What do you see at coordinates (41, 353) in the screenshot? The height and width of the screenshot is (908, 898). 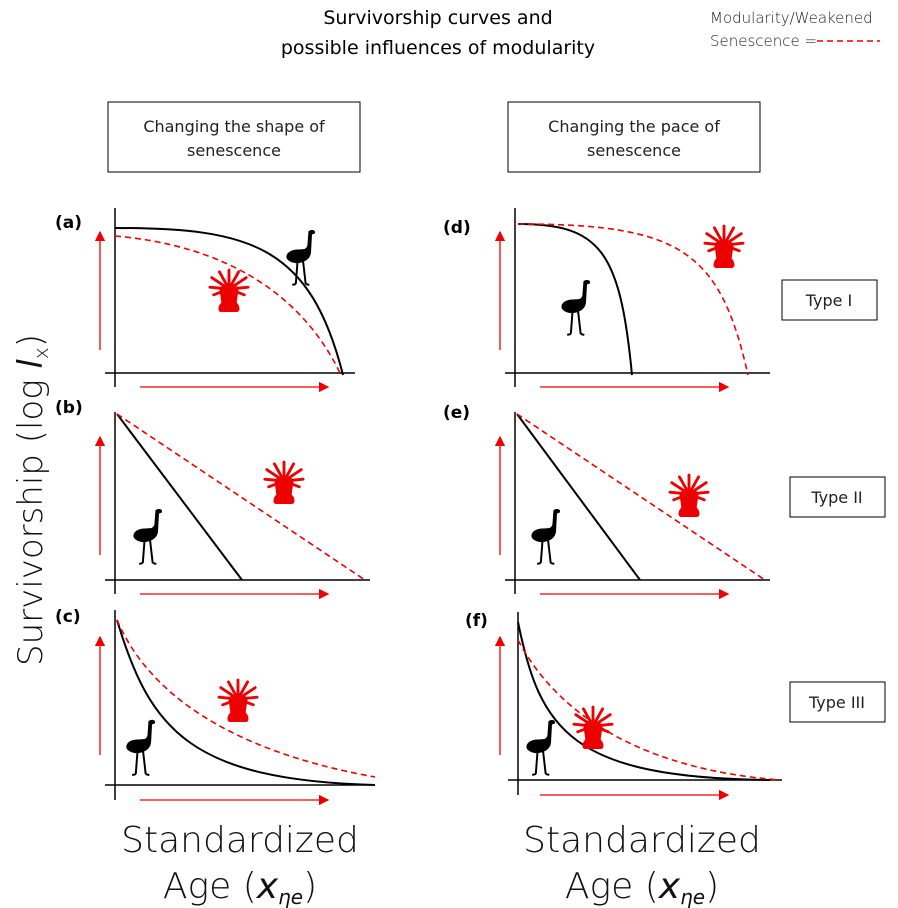 I see `y-text: x` at bounding box center [41, 353].